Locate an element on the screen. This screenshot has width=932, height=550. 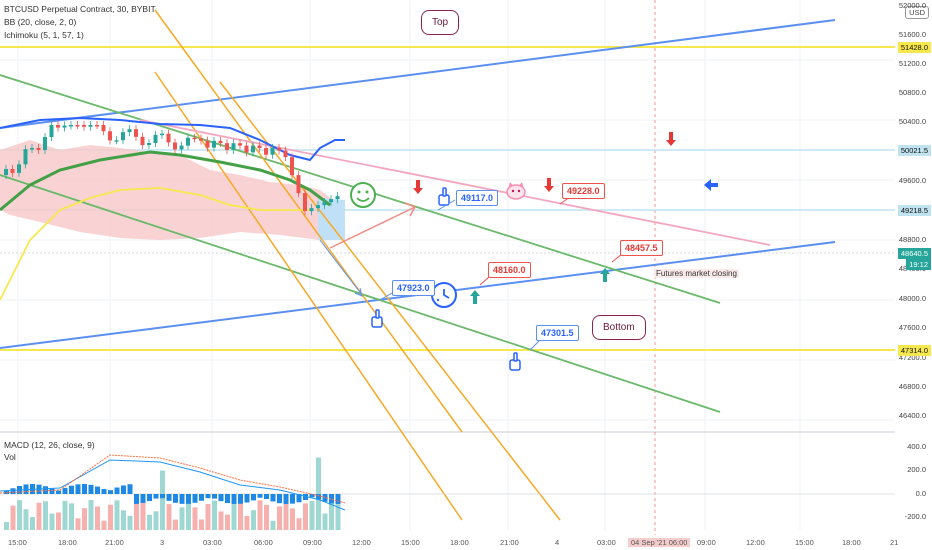
callout-48160: 48160.0 is located at coordinates (509, 270).